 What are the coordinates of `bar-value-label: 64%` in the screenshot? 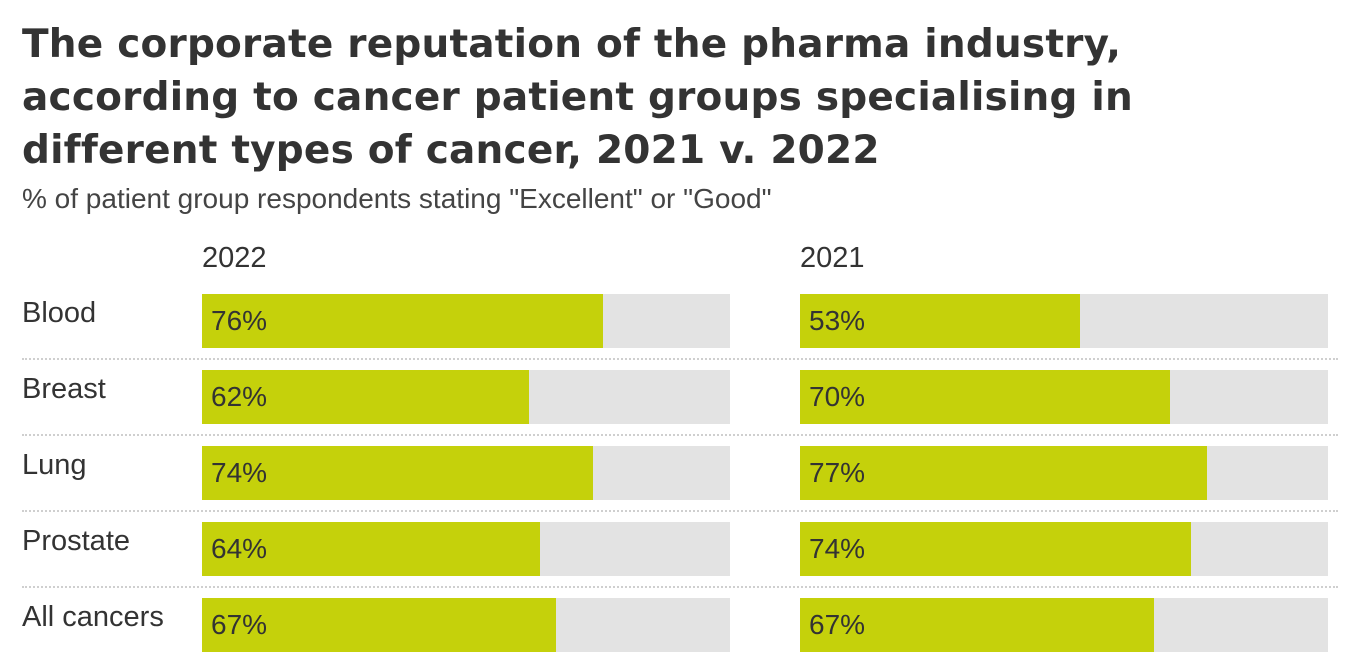 It's located at (239, 548).